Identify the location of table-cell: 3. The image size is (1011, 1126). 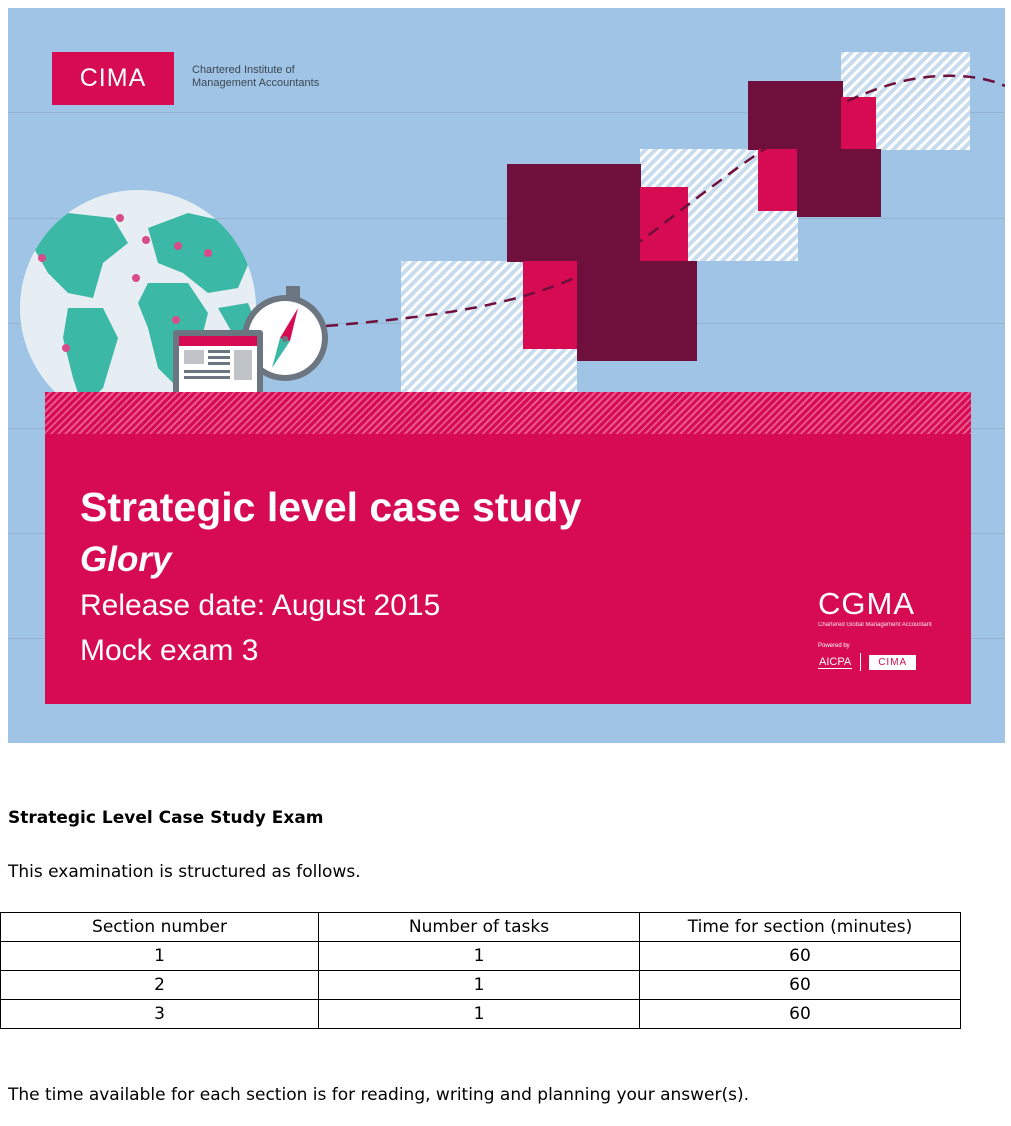
(159, 1014).